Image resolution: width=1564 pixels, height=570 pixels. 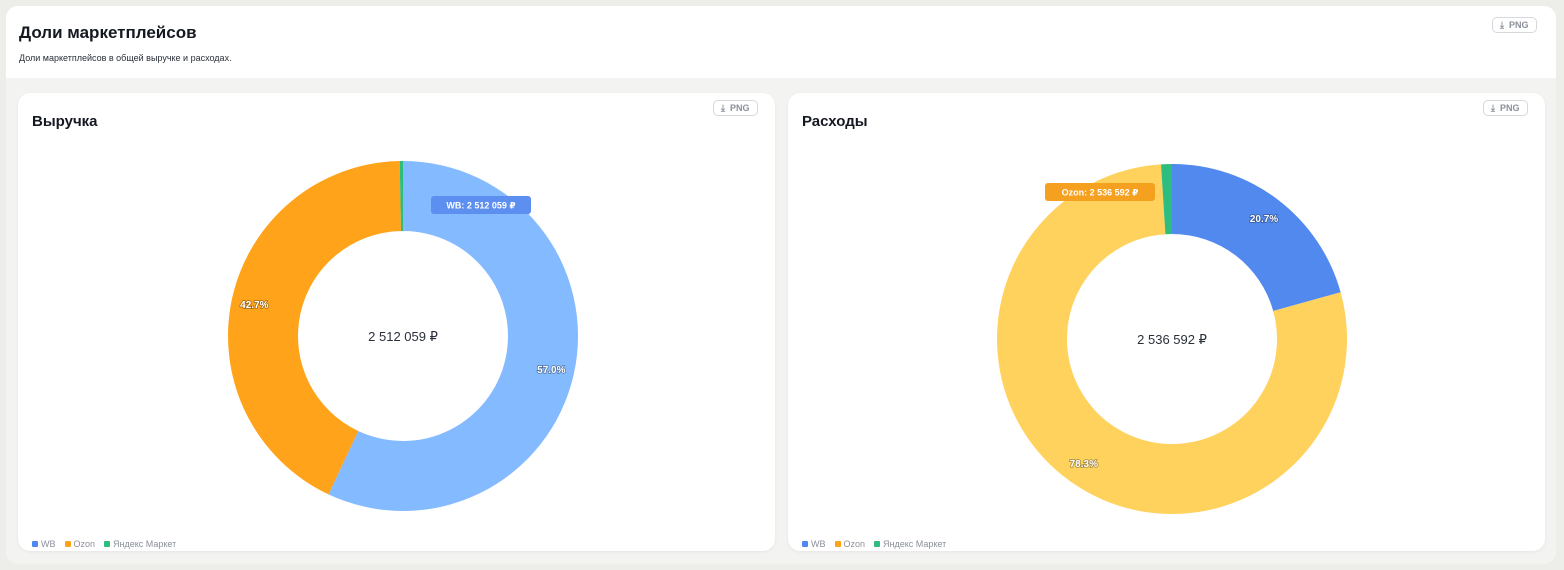 What do you see at coordinates (1509, 108) in the screenshot?
I see `expenses-export-png-label: PNG` at bounding box center [1509, 108].